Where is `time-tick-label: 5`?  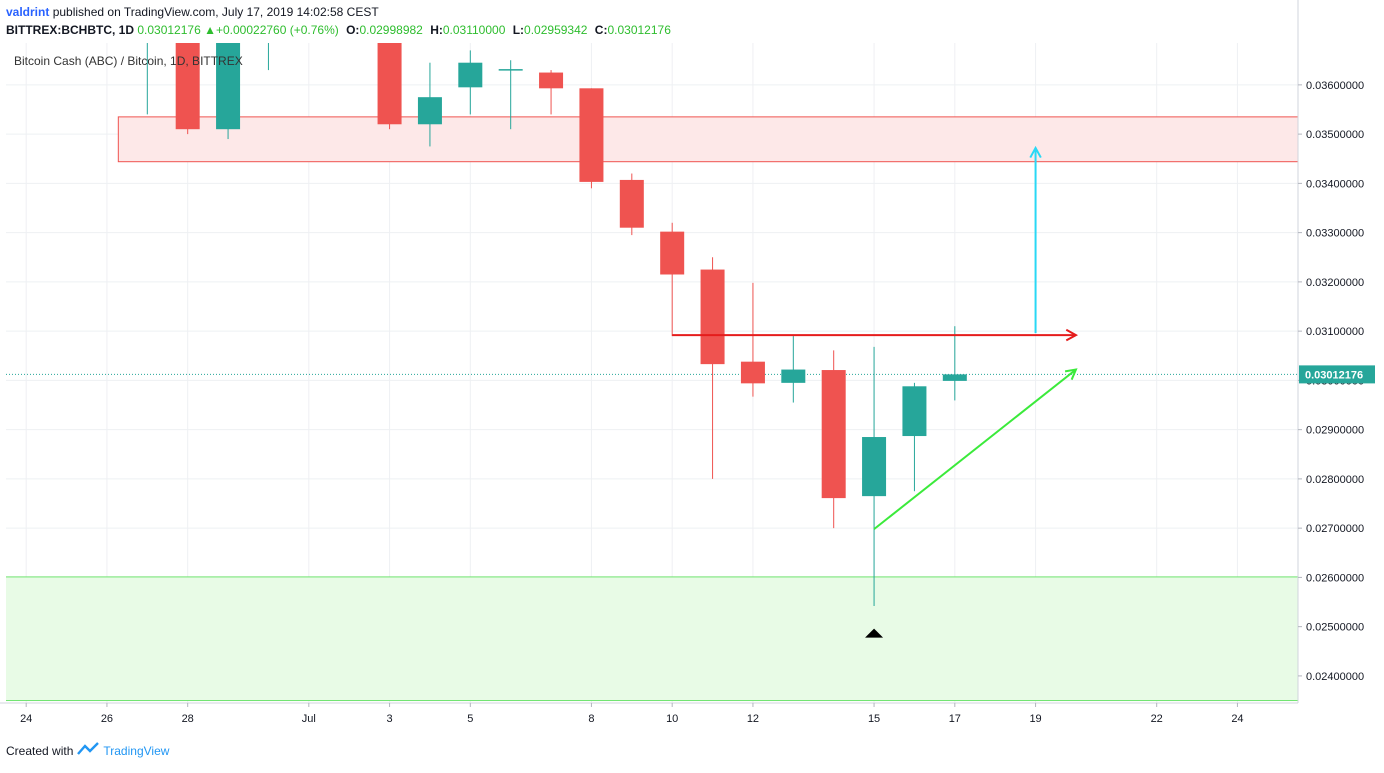 time-tick-label: 5 is located at coordinates (470, 719).